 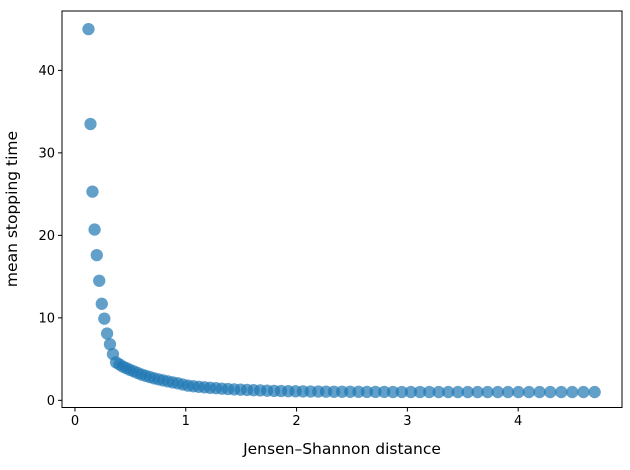 What do you see at coordinates (46, 153) in the screenshot?
I see `y-tick-label: 30` at bounding box center [46, 153].